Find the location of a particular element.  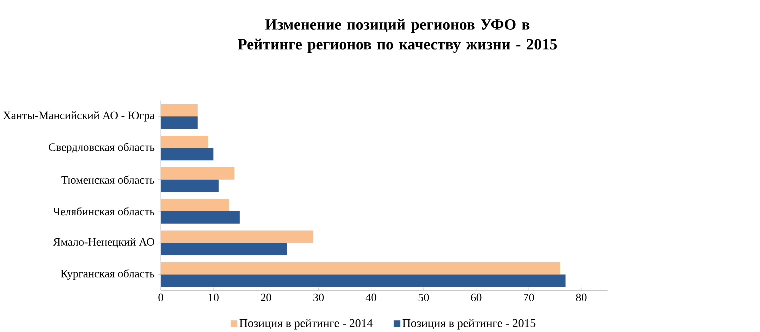

y-tick-label: Курганская область is located at coordinates (107, 274).